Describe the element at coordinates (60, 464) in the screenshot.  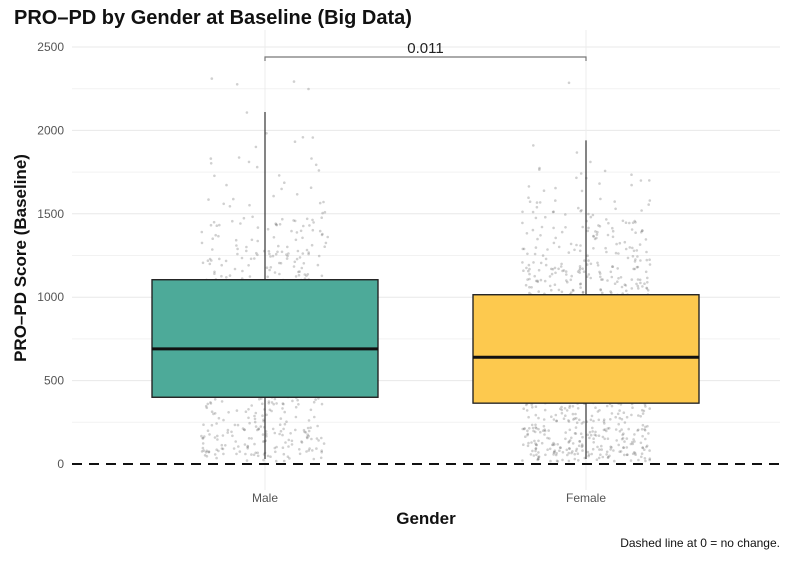
I see `y-tick-label: 0` at that location.